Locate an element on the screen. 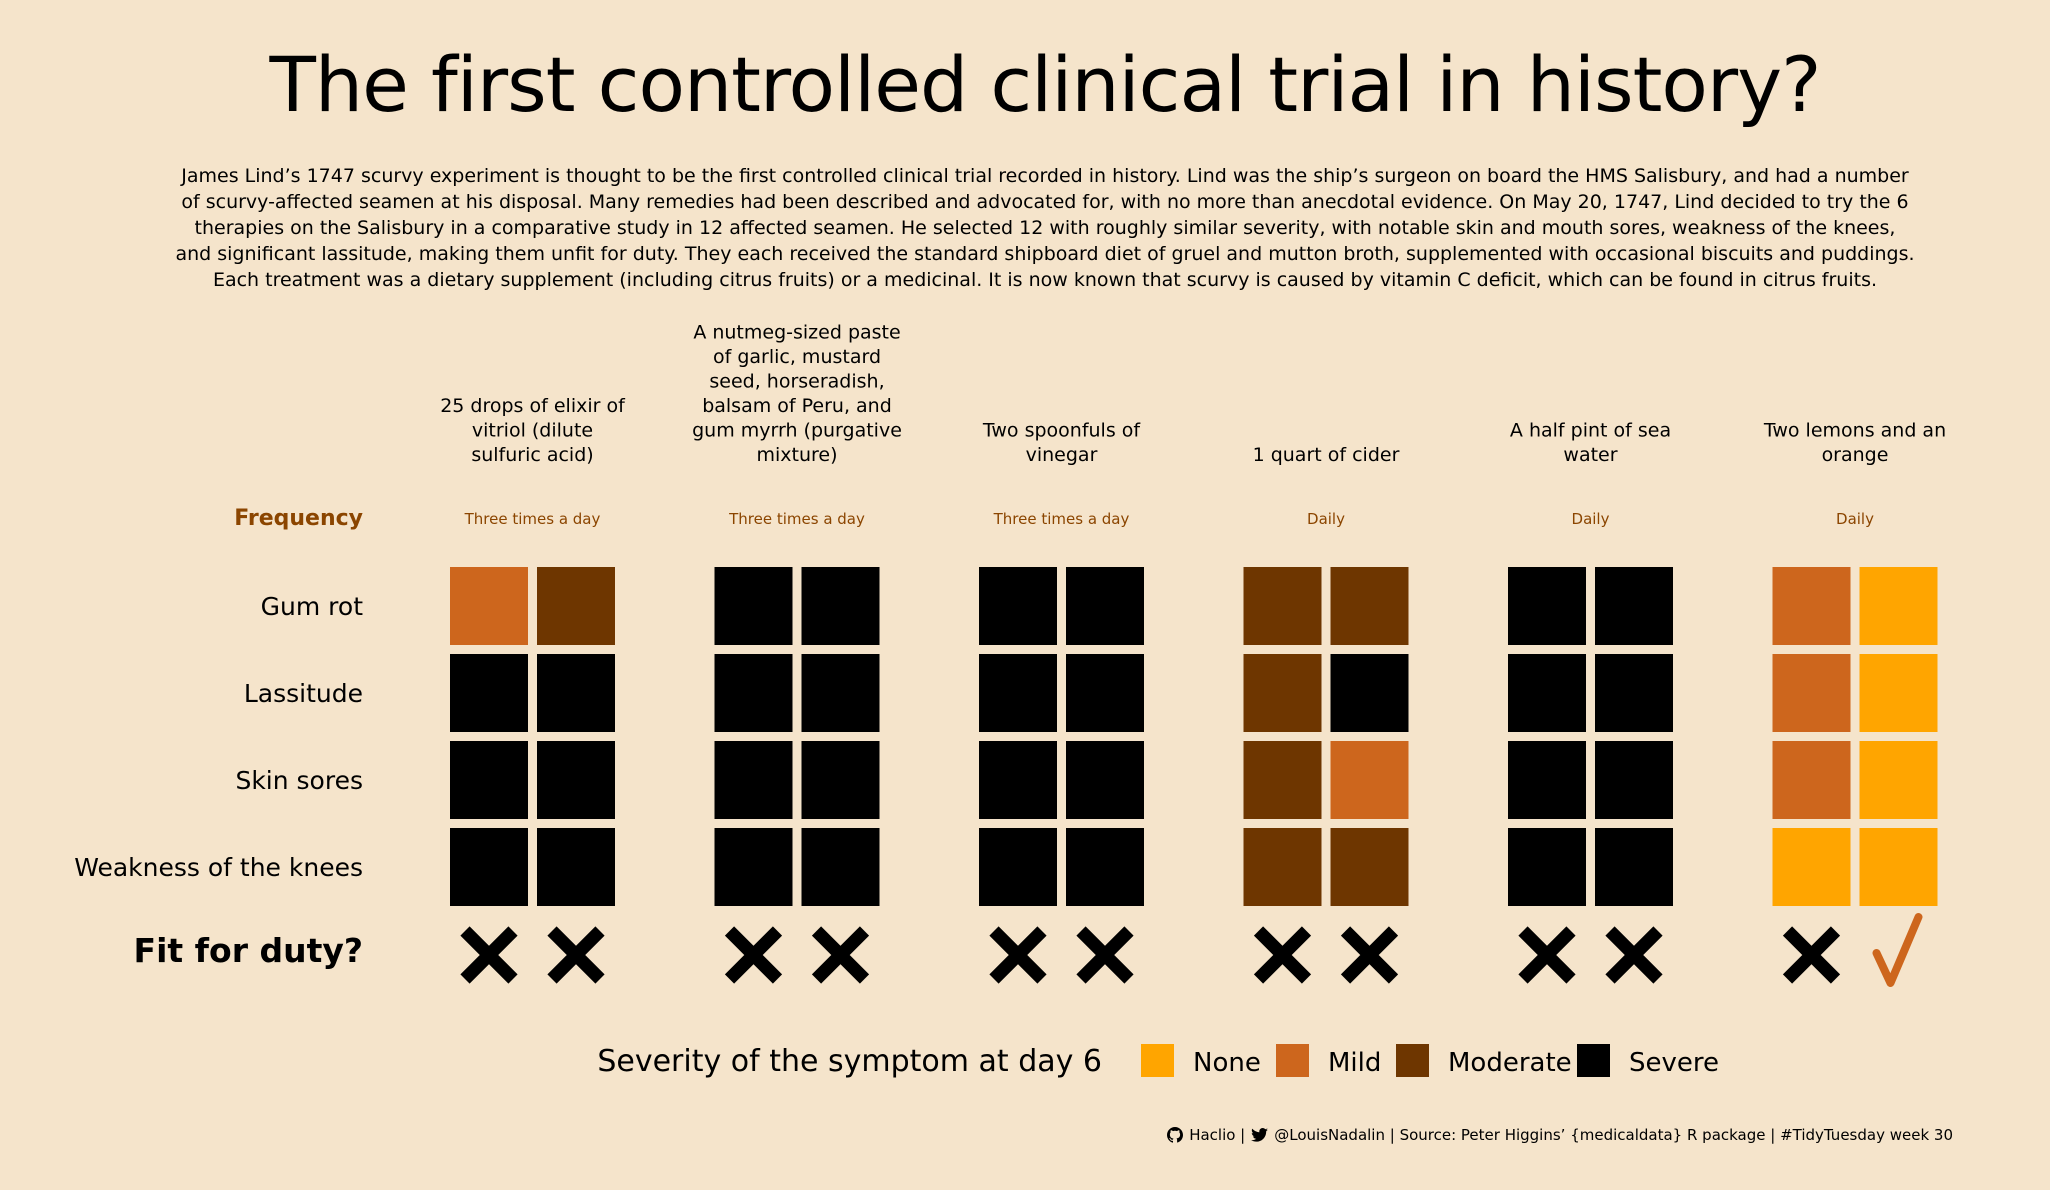  github-icon is located at coordinates (1175, 1135).